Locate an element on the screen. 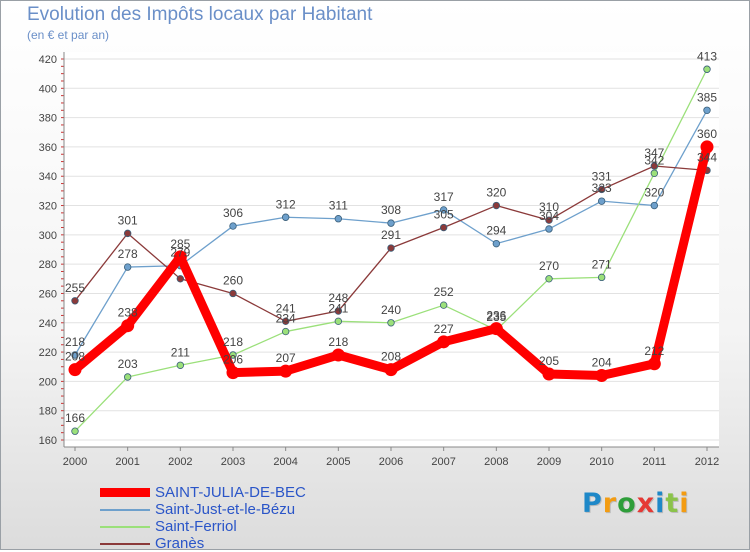 The height and width of the screenshot is (552, 750). y-tick-label: 320 is located at coordinates (48, 207).